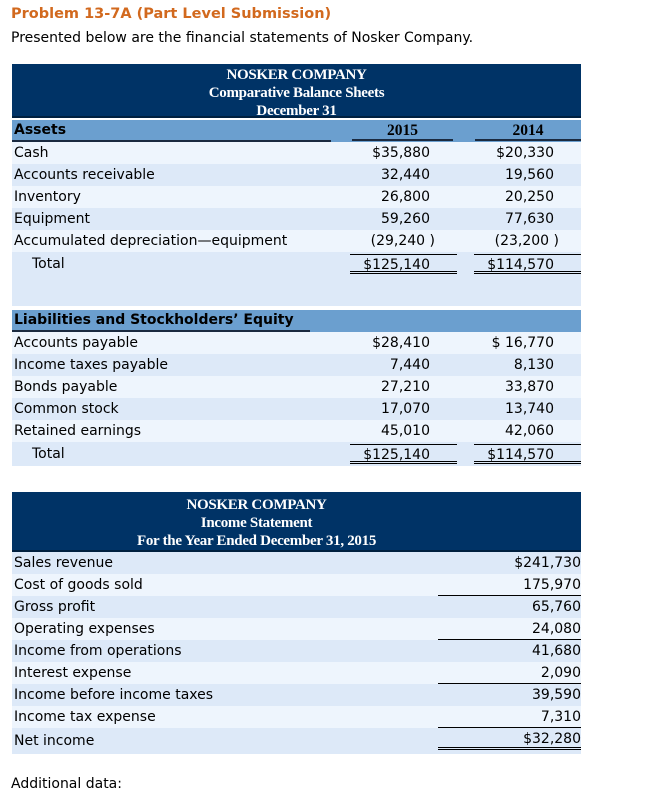 The height and width of the screenshot is (806, 649). What do you see at coordinates (401, 343) in the screenshot?
I see `value-2015: $28,410` at bounding box center [401, 343].